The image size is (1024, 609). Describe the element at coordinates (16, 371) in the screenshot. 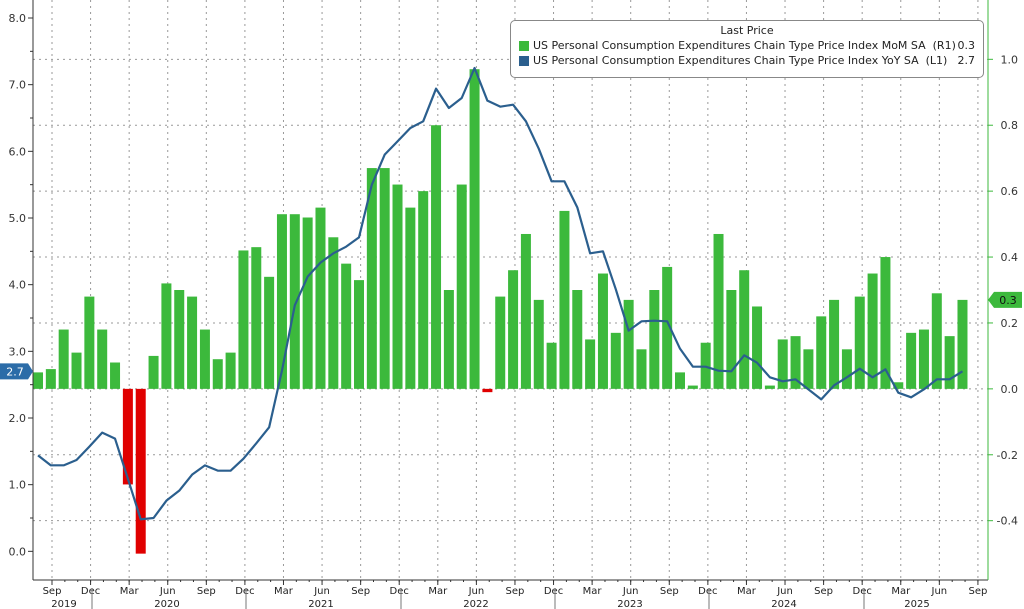

I see `left-last-value-tag` at that location.